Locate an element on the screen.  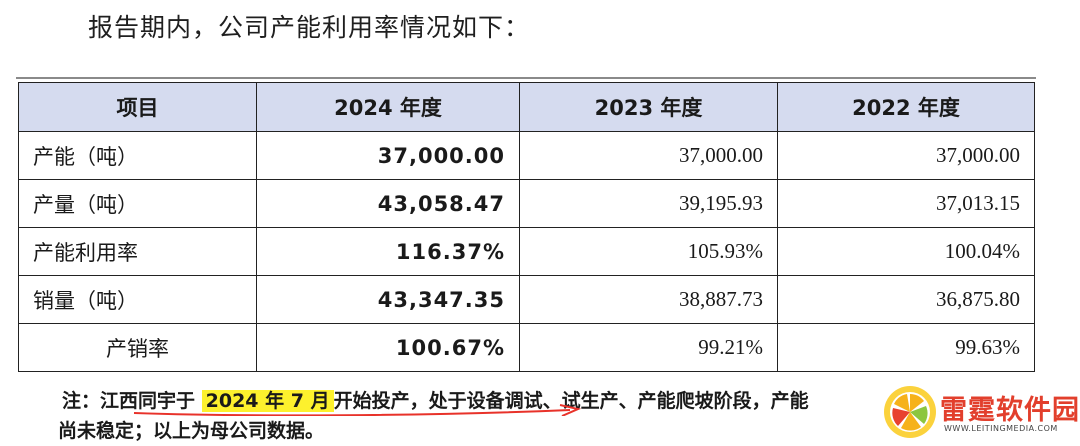
row-label: 销量（吨） is located at coordinates (137, 299).